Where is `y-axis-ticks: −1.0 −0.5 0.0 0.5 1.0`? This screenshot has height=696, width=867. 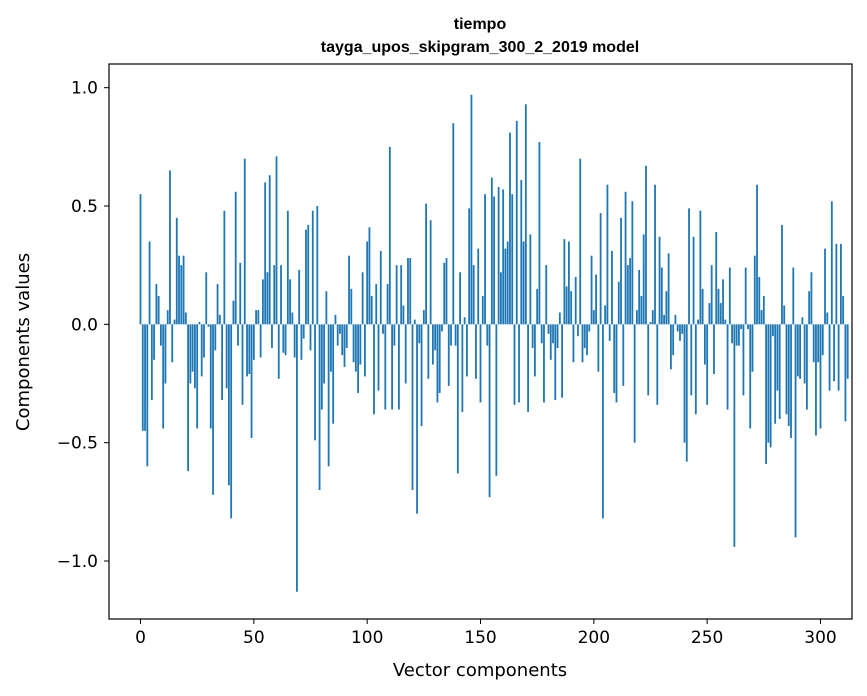
y-axis-ticks: −1.0 −0.5 0.0 0.5 1.0 is located at coordinates (83, 325).